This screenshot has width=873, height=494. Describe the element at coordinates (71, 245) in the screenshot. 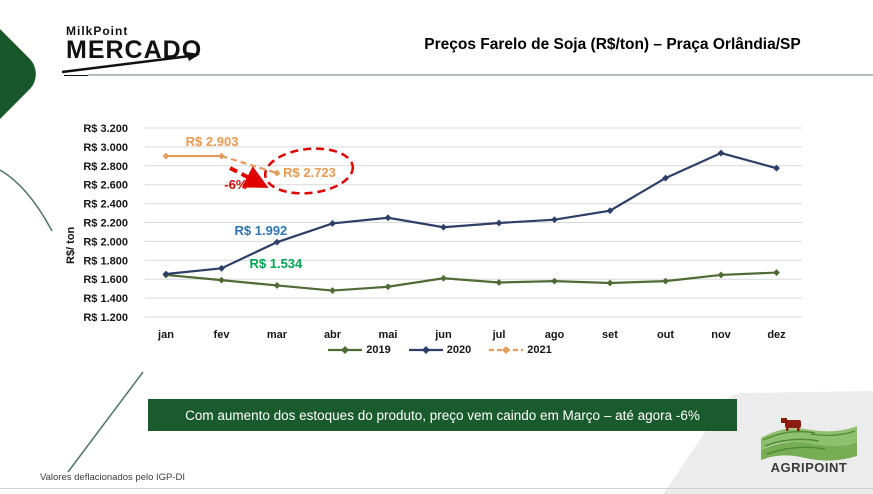

I see `y-axis-title: R$/ ton` at that location.